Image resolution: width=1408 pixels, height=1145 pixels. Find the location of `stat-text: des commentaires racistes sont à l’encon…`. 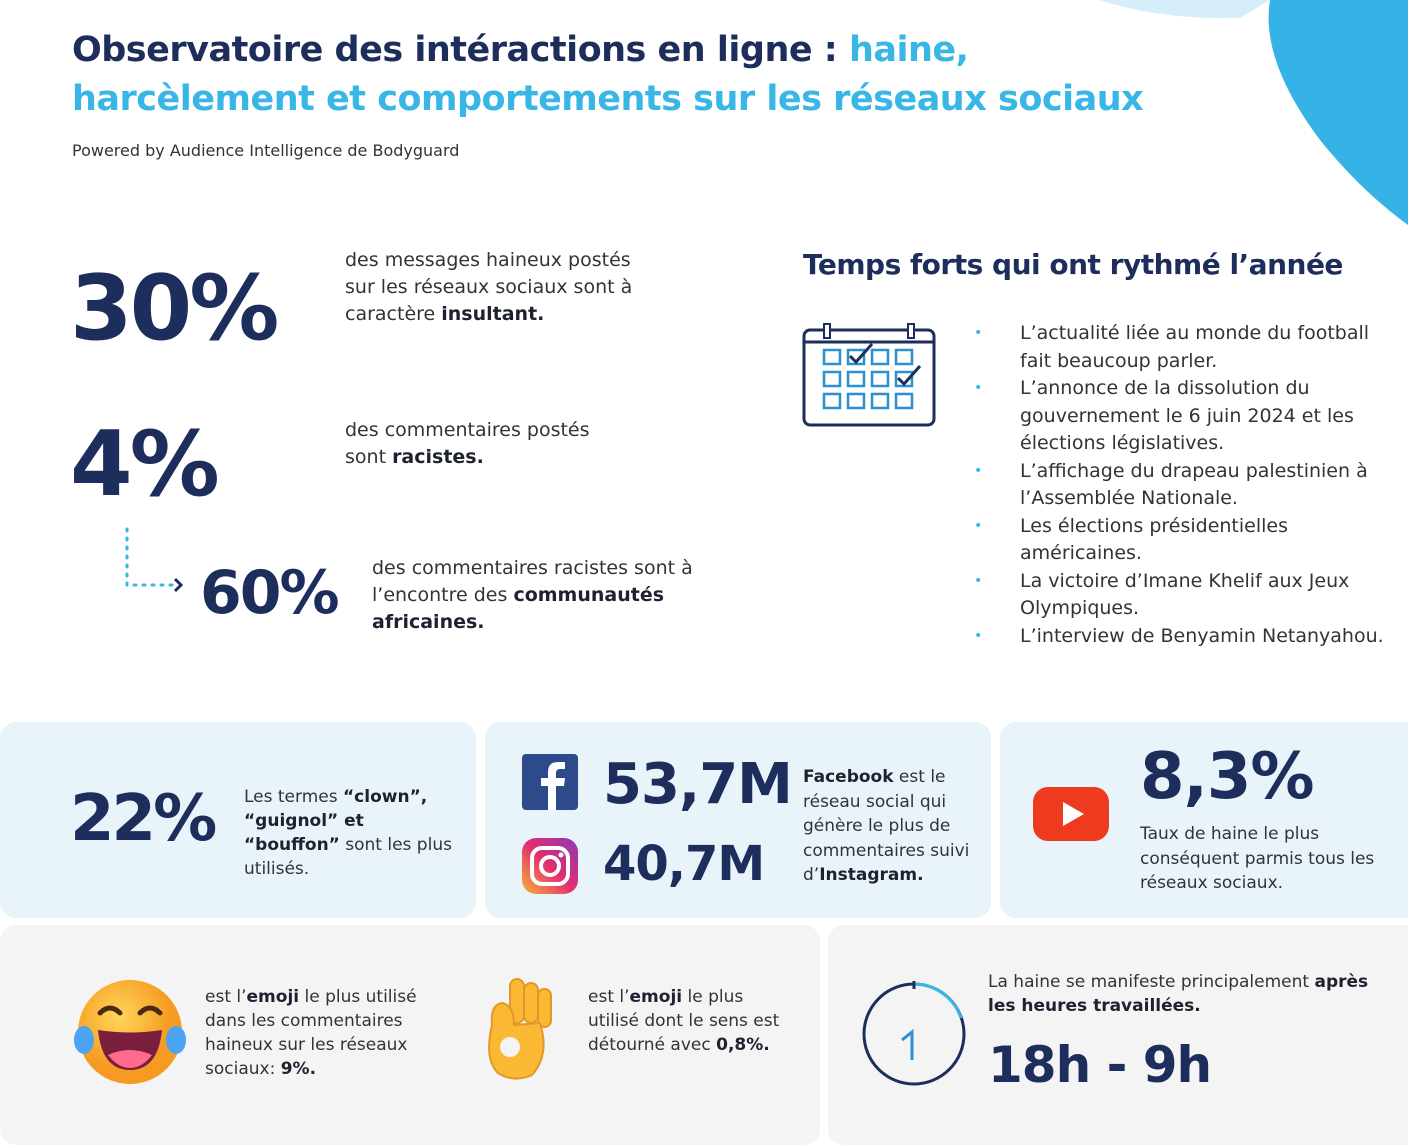

stat-text: des commentaires racistes sont à l’encon… is located at coordinates (537, 595).